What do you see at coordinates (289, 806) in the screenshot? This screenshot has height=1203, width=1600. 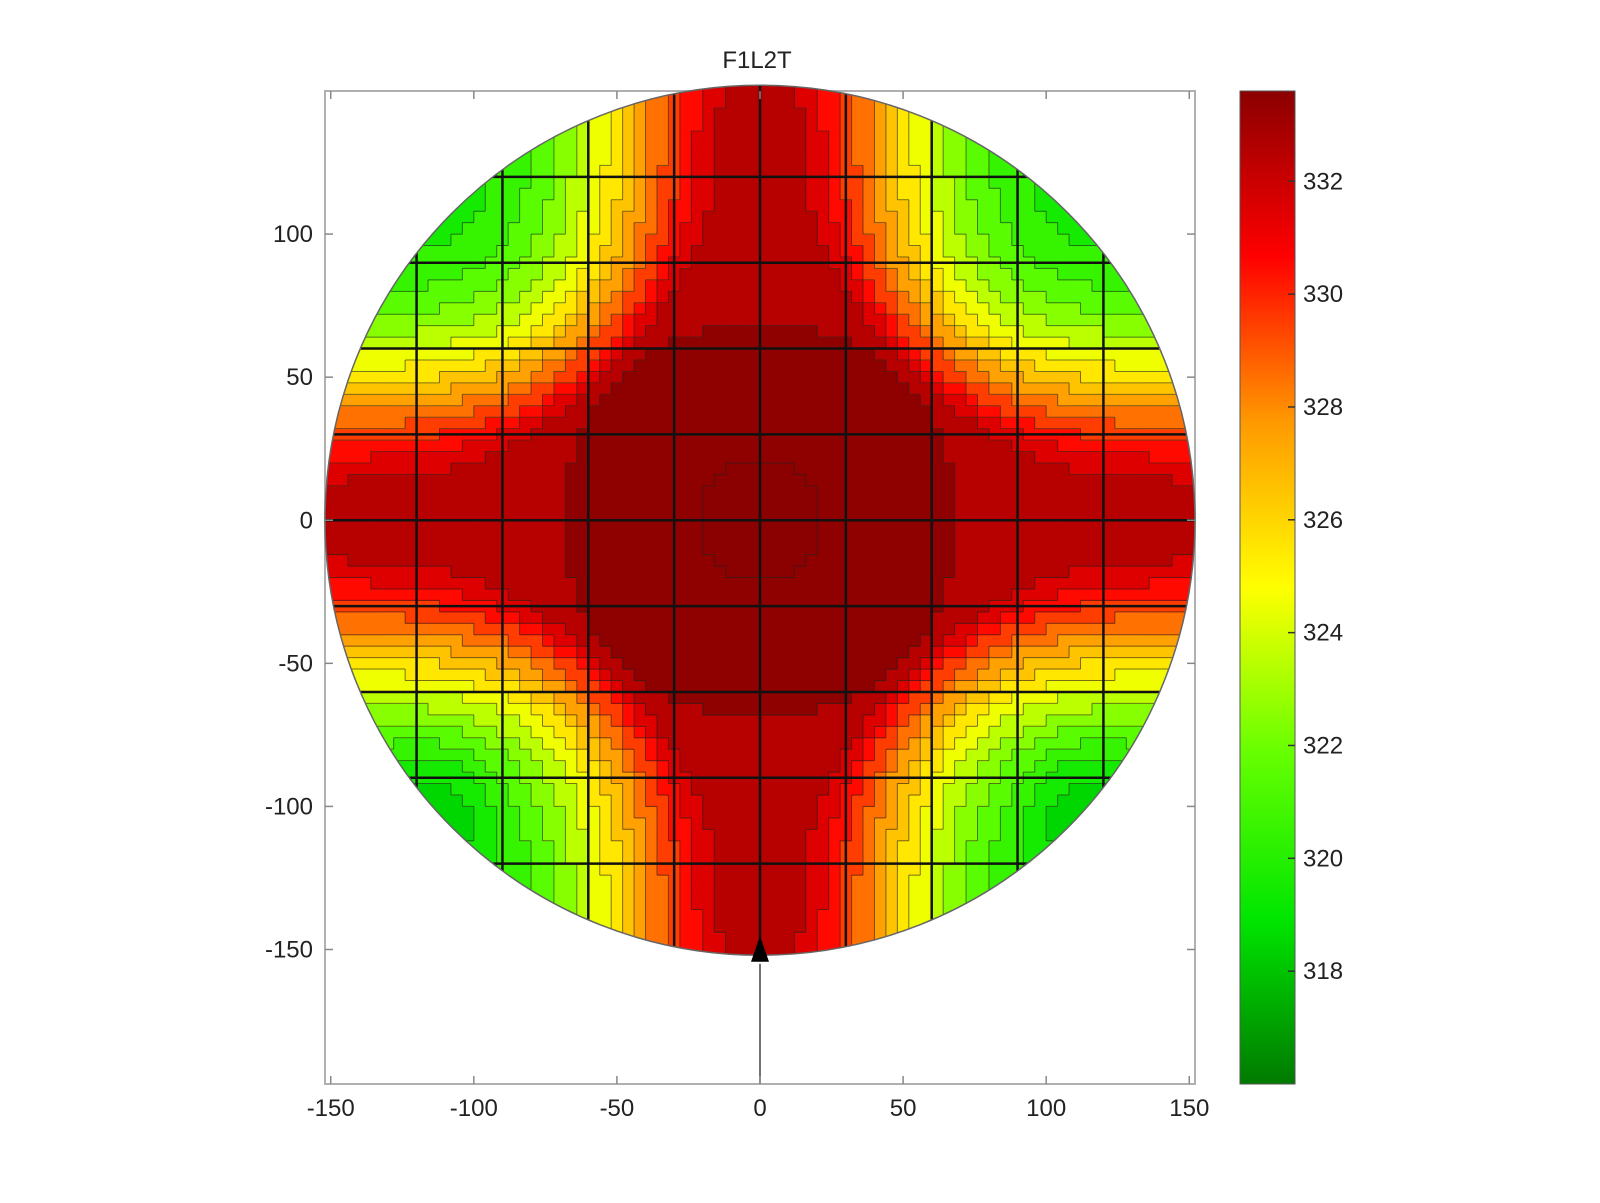 I see `y-tick-label: -100` at bounding box center [289, 806].